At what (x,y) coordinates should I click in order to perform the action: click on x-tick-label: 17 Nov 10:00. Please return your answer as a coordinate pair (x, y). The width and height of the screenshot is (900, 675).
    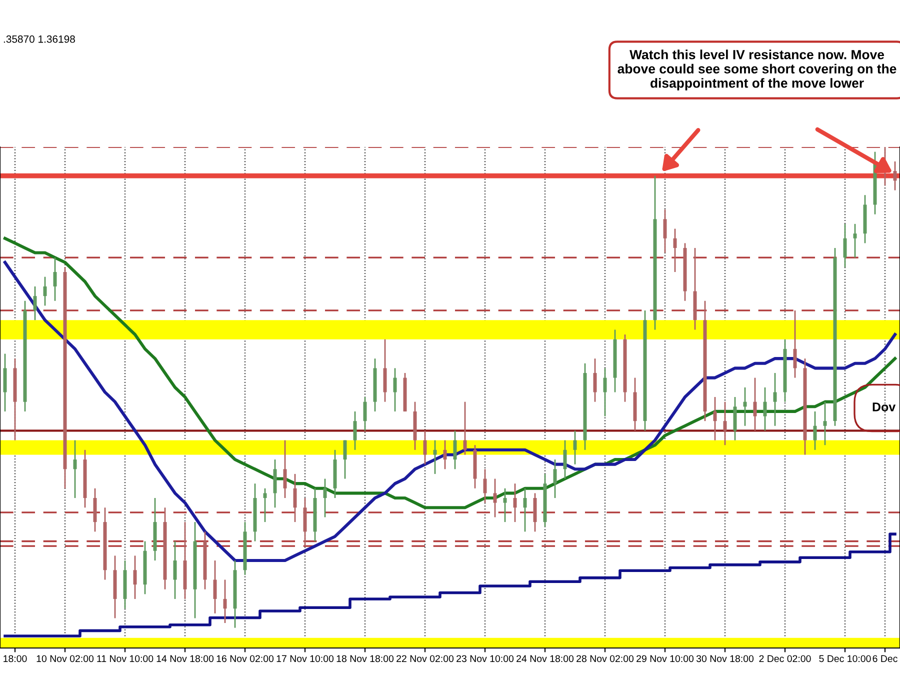
    Looking at the image, I should click on (305, 658).